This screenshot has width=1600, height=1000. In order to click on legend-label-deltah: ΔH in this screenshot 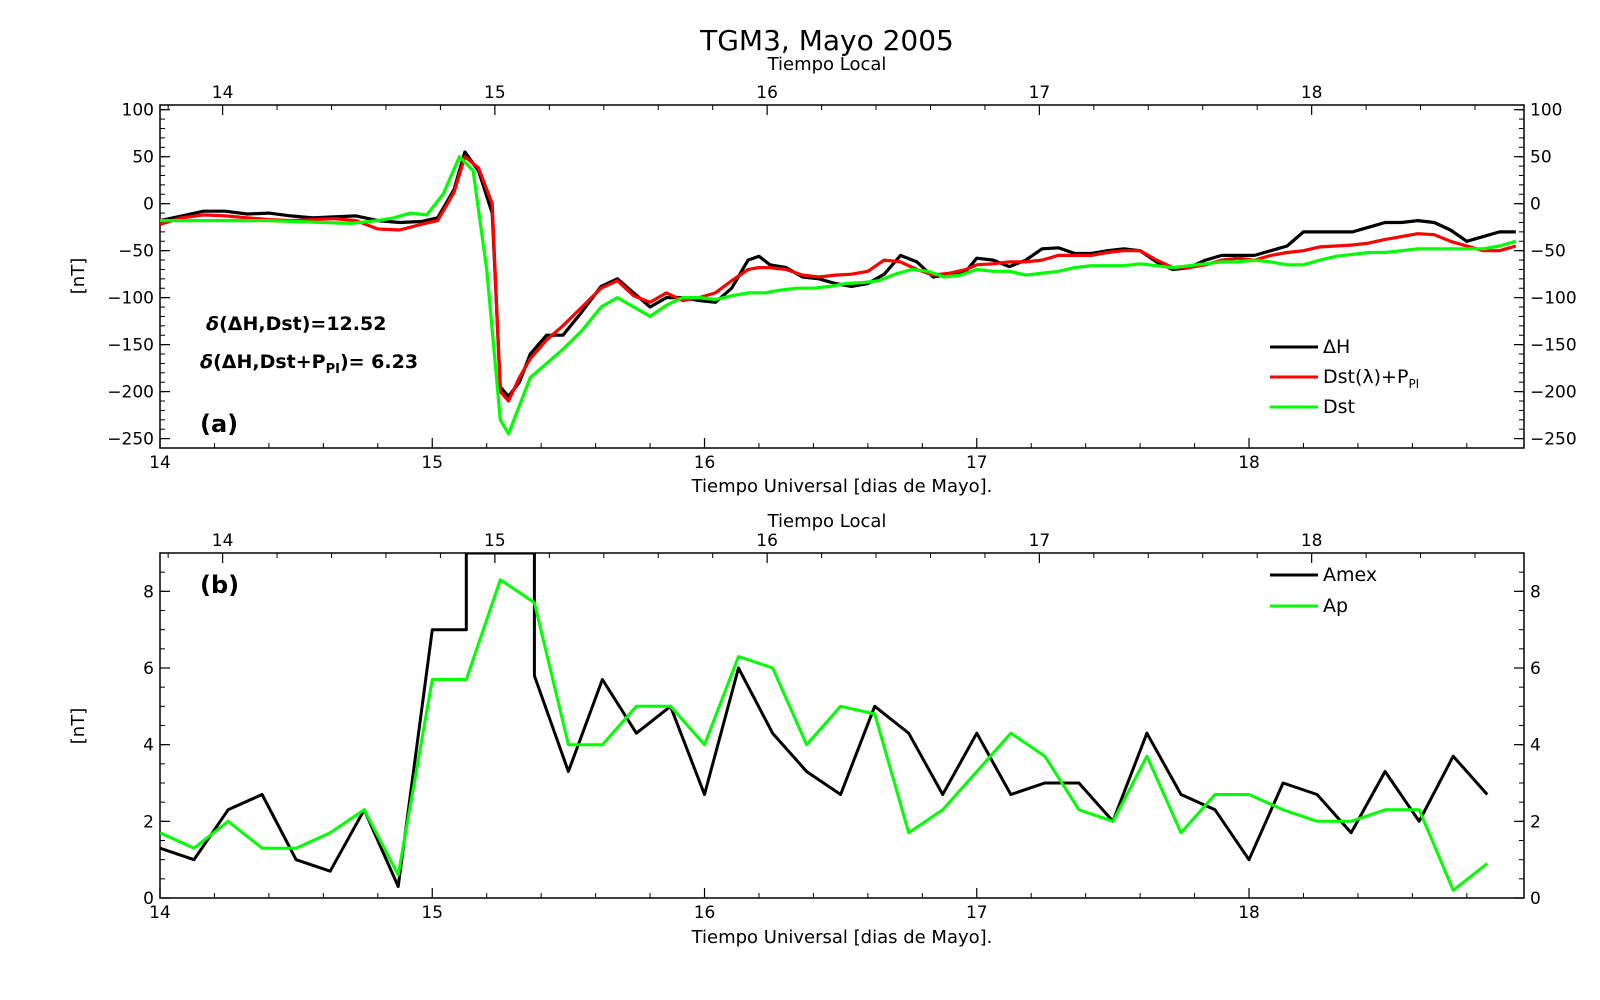, I will do `click(1336, 347)`.